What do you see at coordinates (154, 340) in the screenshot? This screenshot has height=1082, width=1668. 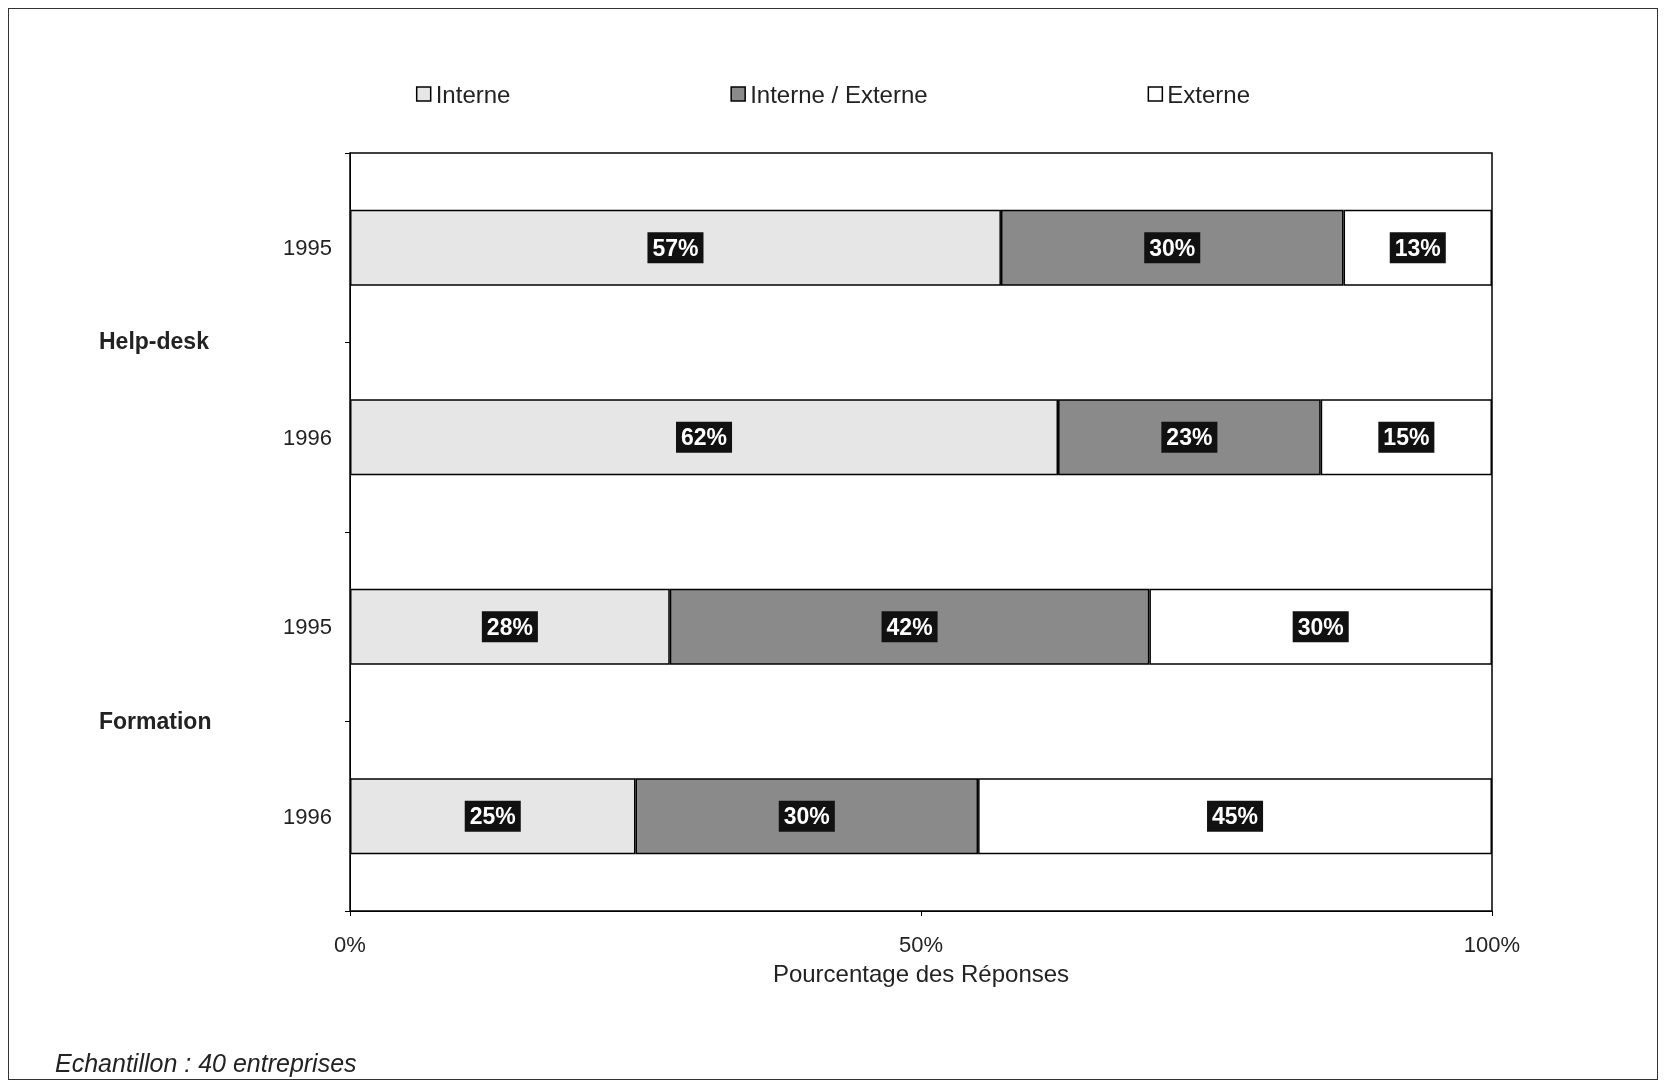 I see `text: Help-desk` at bounding box center [154, 340].